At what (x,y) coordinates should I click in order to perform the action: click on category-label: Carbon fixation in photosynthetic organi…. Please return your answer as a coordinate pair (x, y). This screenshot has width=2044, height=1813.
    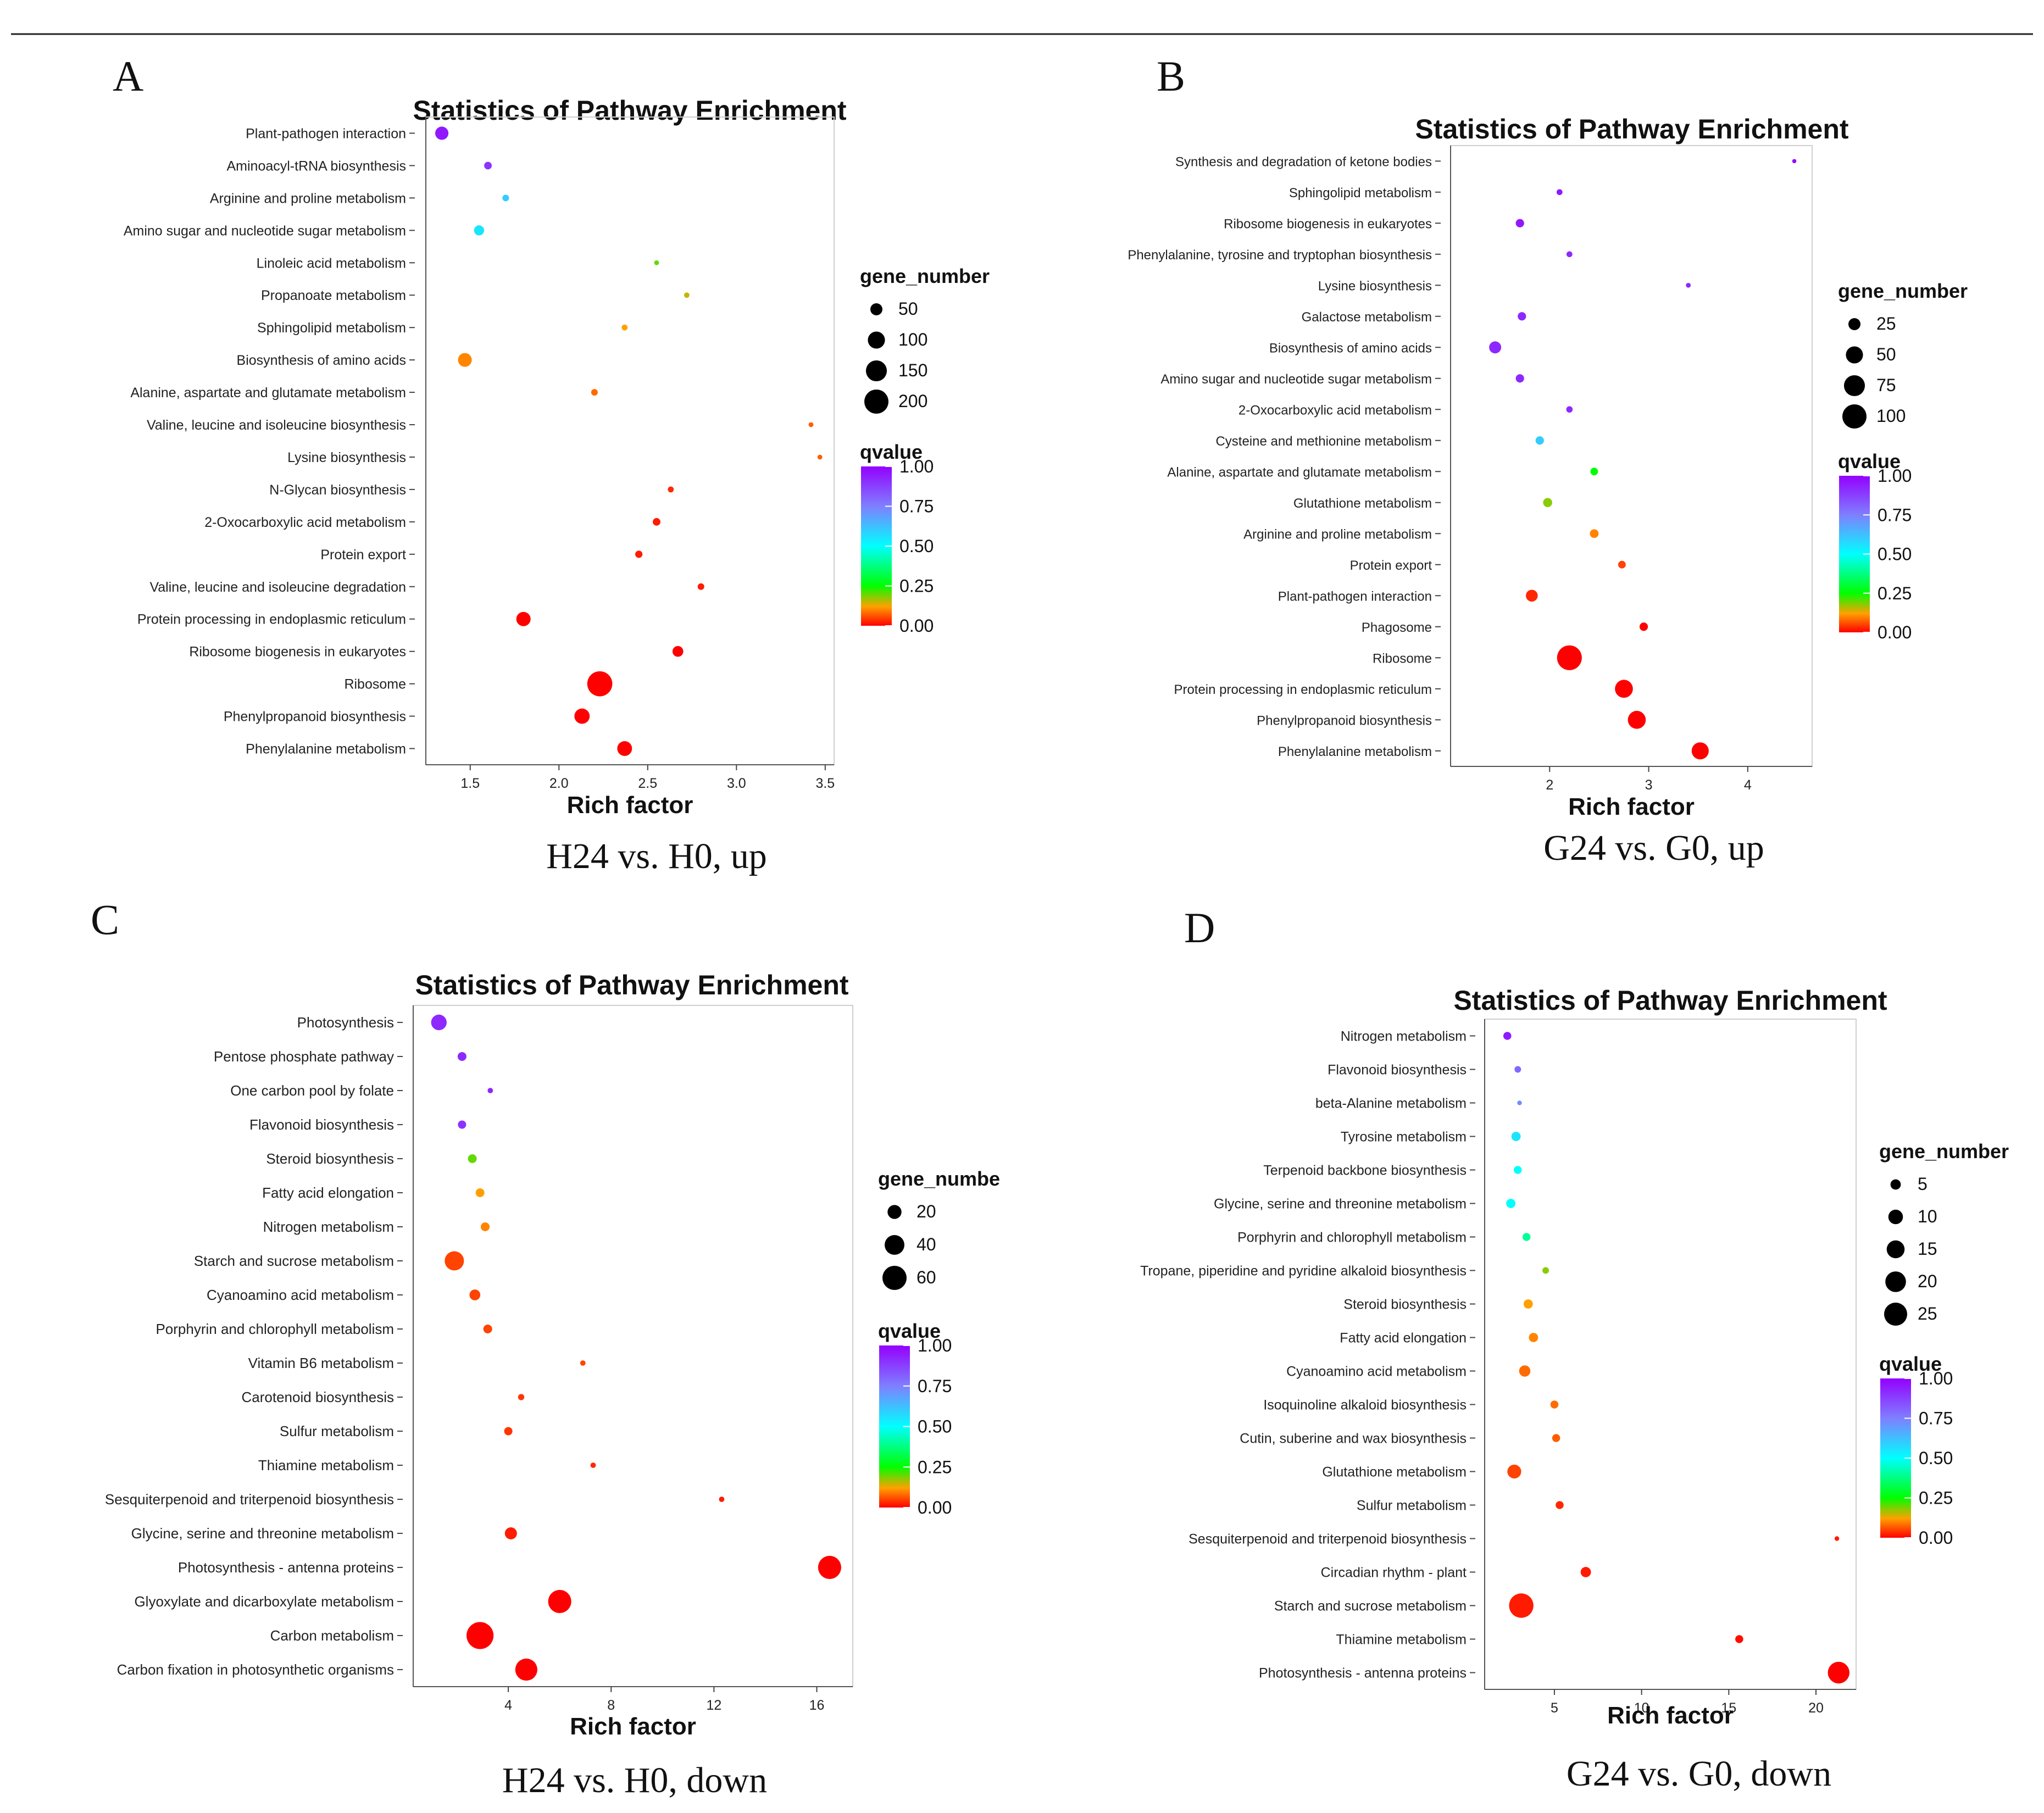
    Looking at the image, I should click on (255, 1670).